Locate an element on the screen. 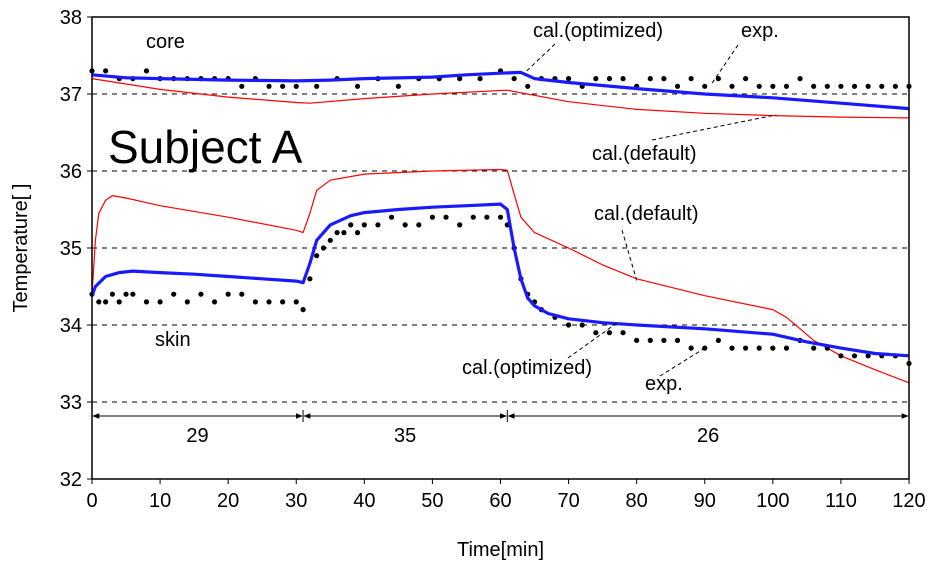  y-tick-label: 36 is located at coordinates (71, 172).